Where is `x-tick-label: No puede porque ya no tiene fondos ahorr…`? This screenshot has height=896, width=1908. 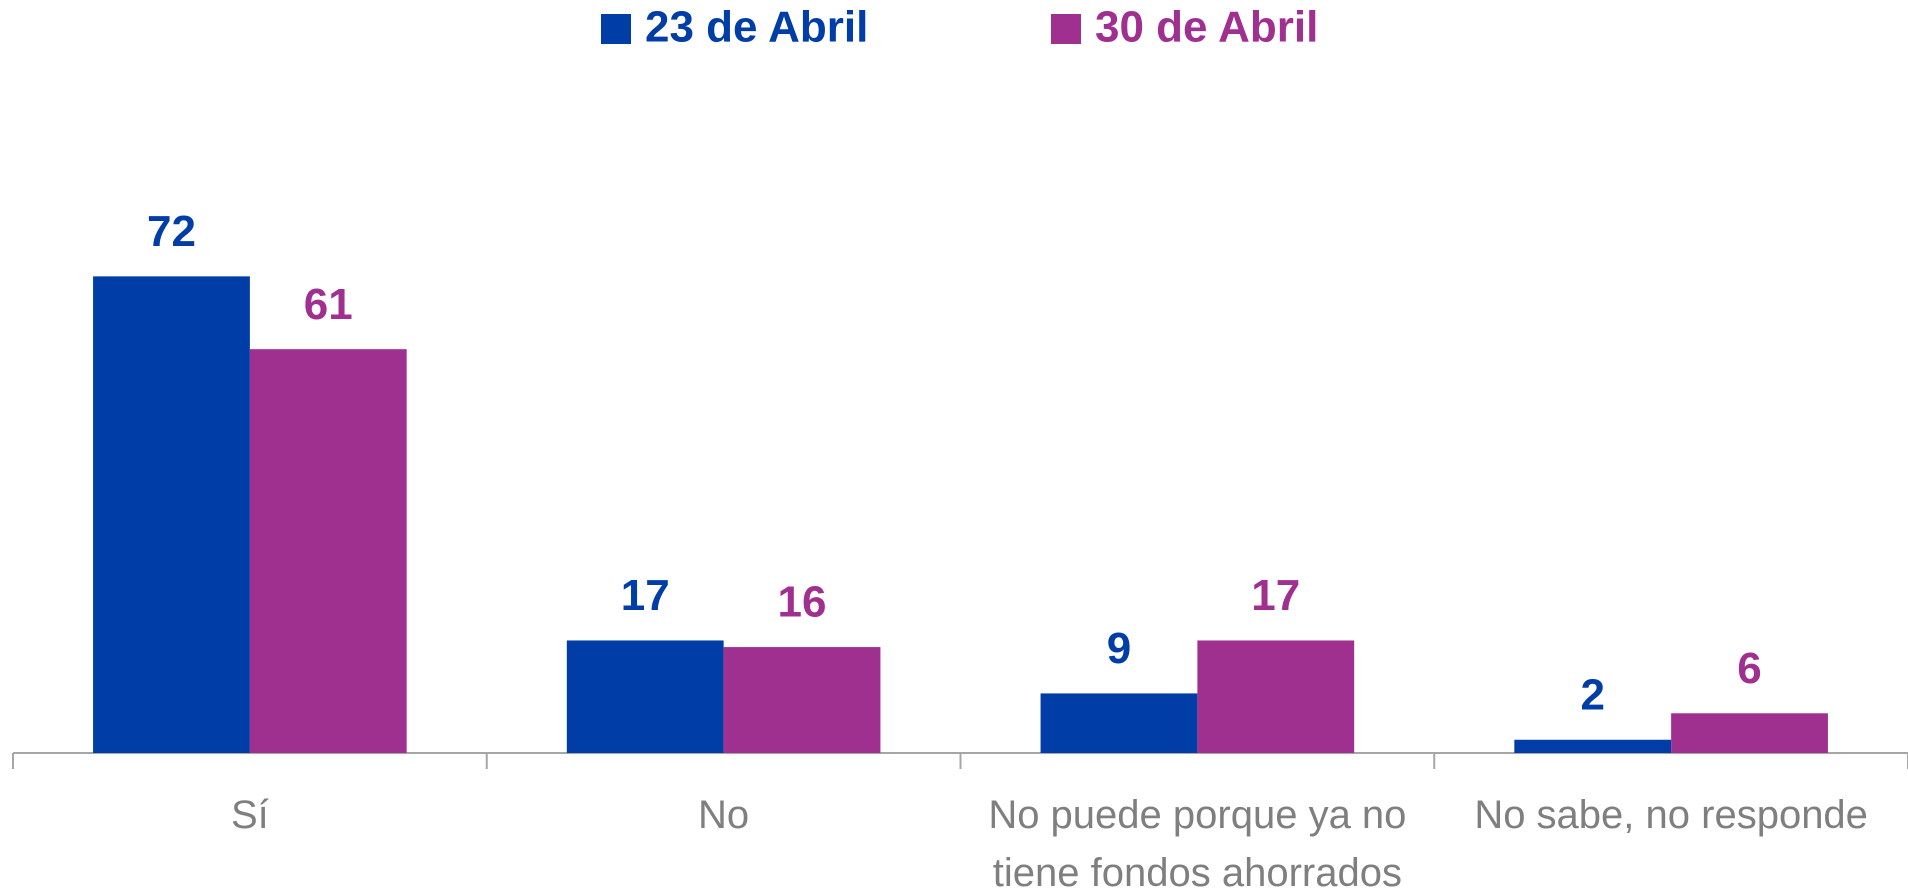
x-tick-label: No puede porque ya no tiene fondos ahorr… is located at coordinates (1197, 844).